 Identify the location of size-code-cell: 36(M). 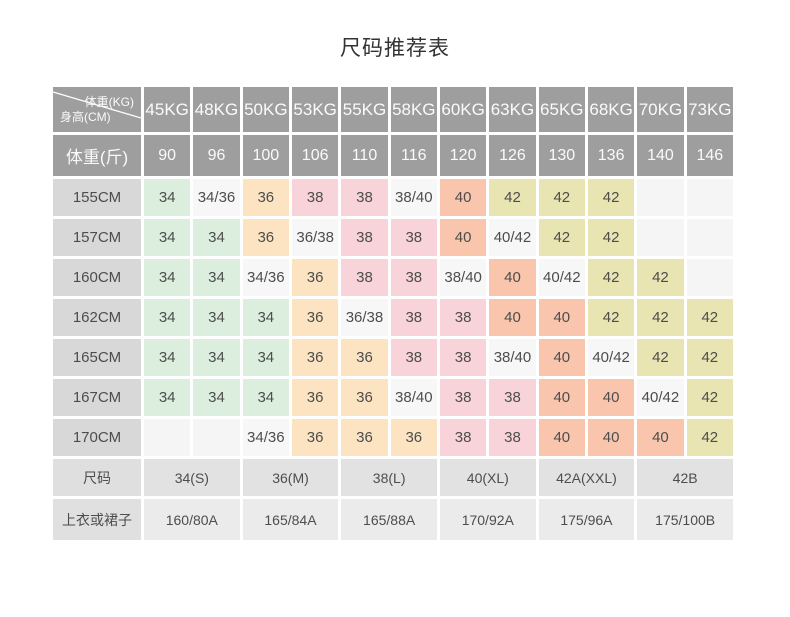
(290, 477).